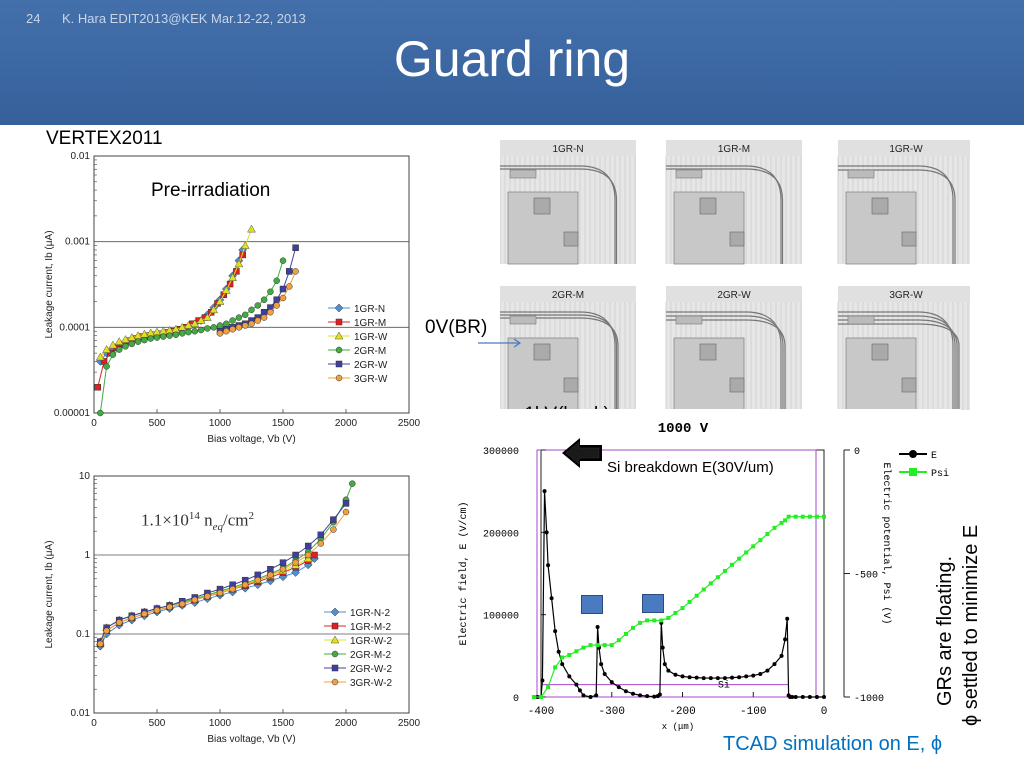  What do you see at coordinates (940, 474) in the screenshot?
I see `legend-label: Psi` at bounding box center [940, 474].